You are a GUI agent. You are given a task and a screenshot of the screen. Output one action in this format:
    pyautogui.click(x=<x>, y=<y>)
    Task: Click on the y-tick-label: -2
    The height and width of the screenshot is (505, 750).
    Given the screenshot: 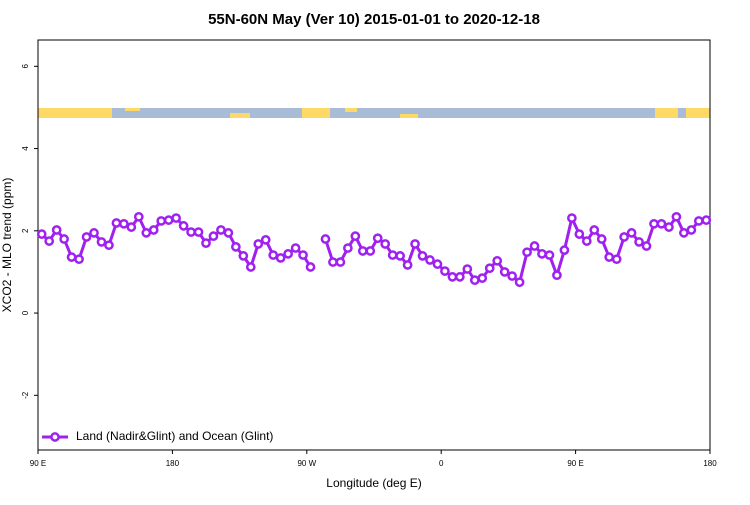 What is the action you would take?
    pyautogui.click(x=25, y=395)
    